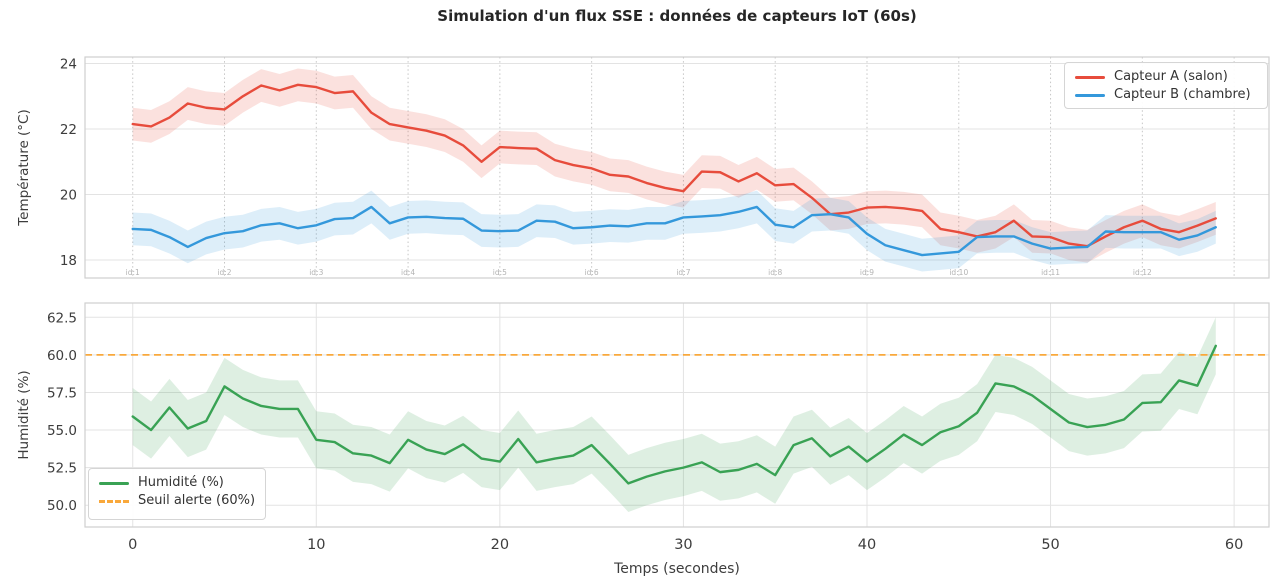  Describe the element at coordinates (676, 569) in the screenshot. I see `svg-text: Temps (secondes)` at that location.